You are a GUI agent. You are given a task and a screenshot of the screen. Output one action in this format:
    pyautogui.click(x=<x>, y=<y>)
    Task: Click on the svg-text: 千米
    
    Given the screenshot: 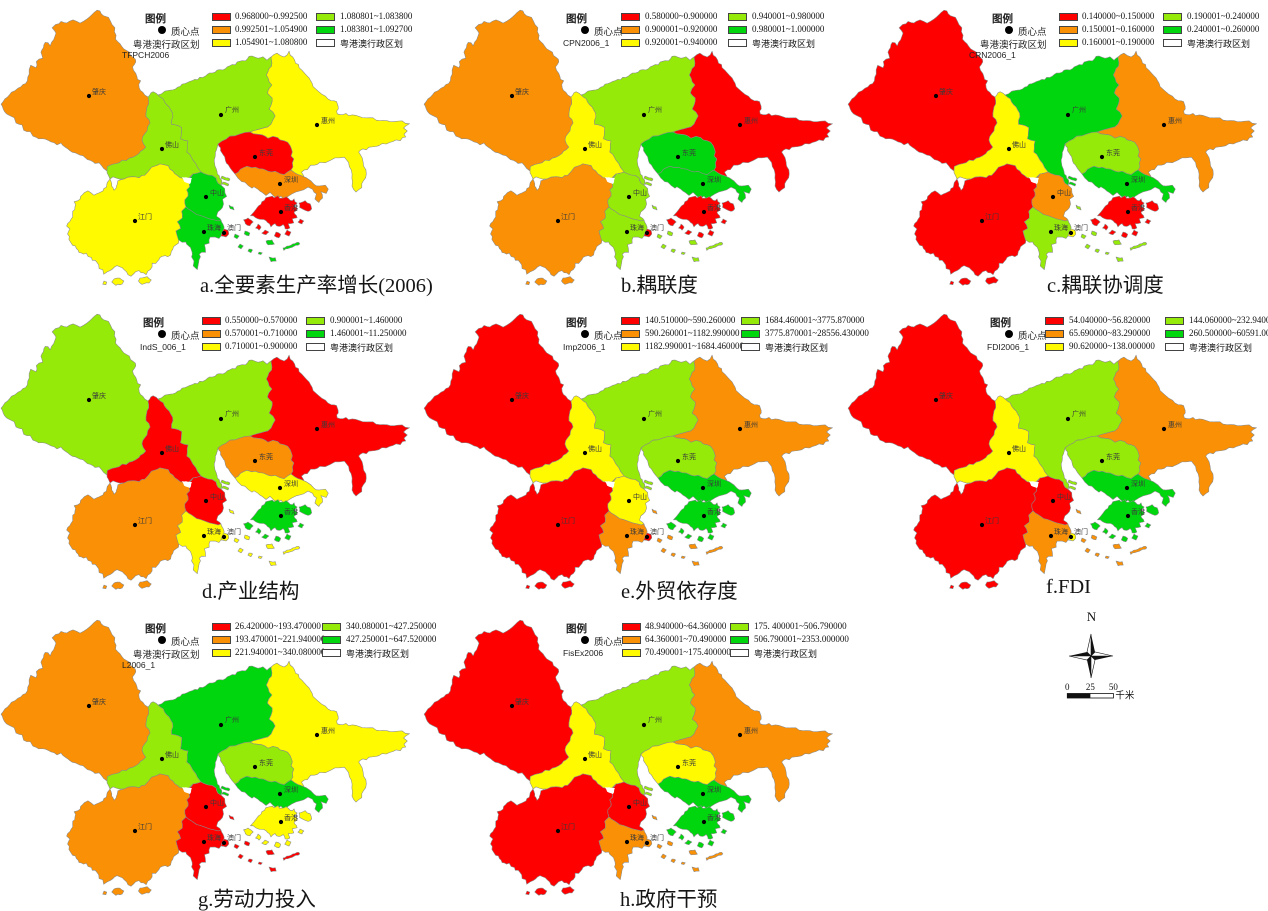 What is the action you would take?
    pyautogui.click(x=1125, y=696)
    